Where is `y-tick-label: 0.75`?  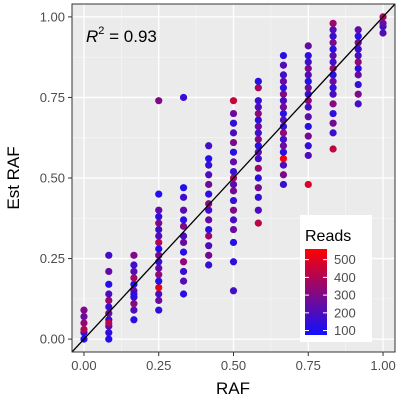 y-tick-label: 0.75 is located at coordinates (52, 97).